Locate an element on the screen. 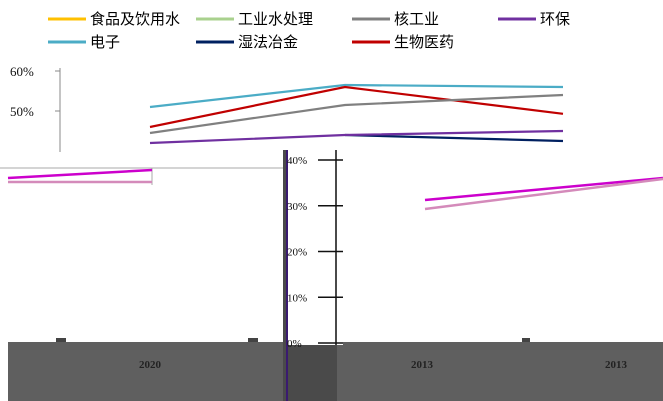 This screenshot has height=401, width=663. x-axis-band-right is located at coordinates (500, 371).